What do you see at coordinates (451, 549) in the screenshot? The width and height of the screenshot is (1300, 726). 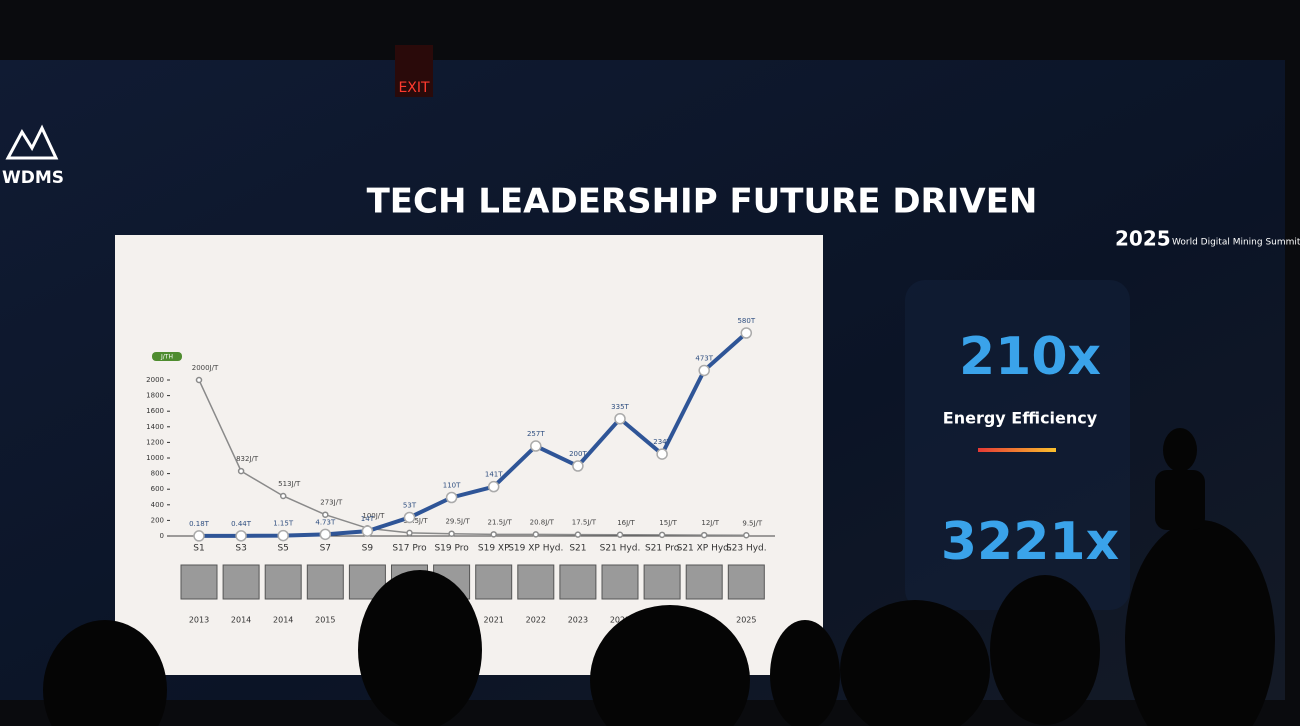 I see `x-tick-label: S19 Pro` at bounding box center [451, 549].